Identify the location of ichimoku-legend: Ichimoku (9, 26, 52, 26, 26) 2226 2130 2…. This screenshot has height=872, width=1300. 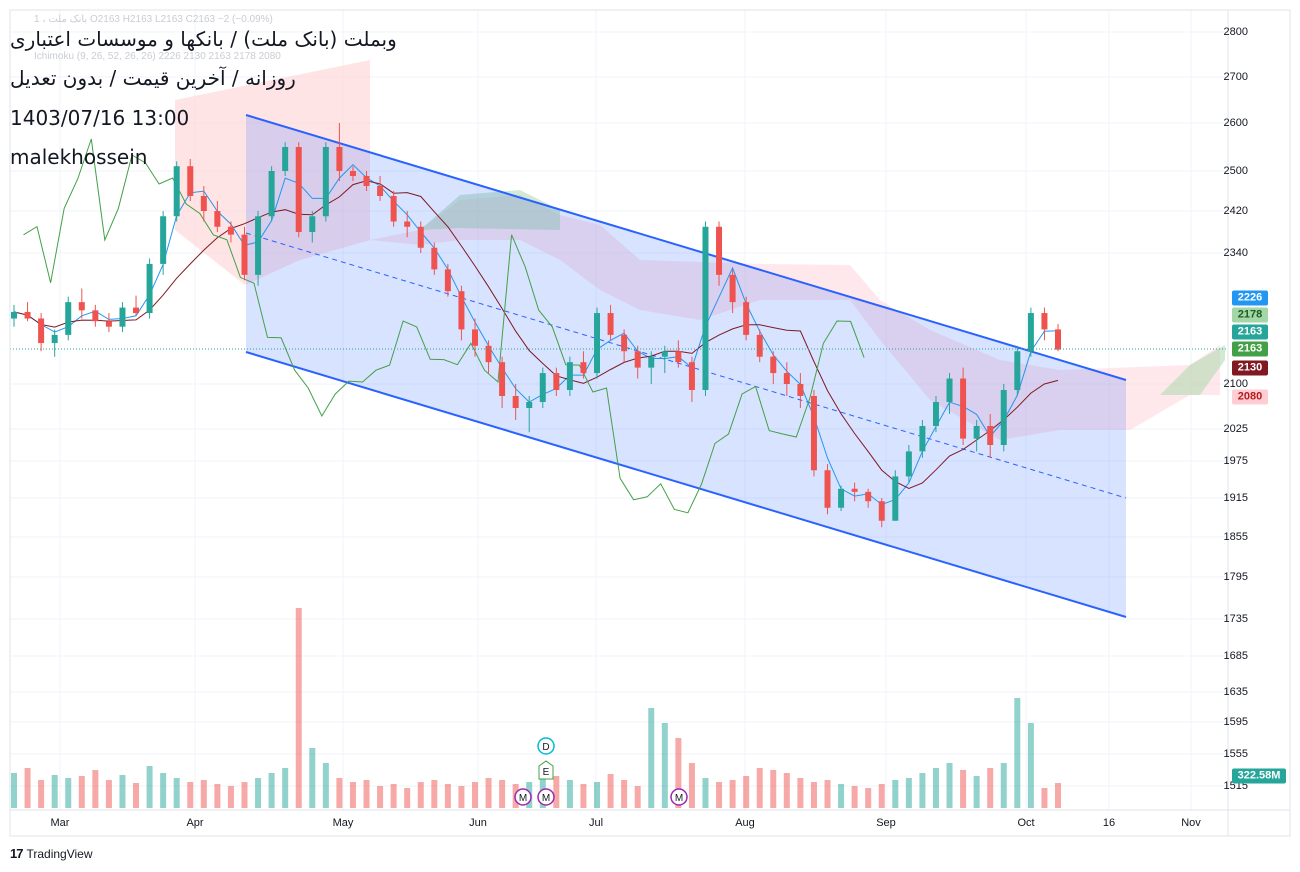
(157, 56).